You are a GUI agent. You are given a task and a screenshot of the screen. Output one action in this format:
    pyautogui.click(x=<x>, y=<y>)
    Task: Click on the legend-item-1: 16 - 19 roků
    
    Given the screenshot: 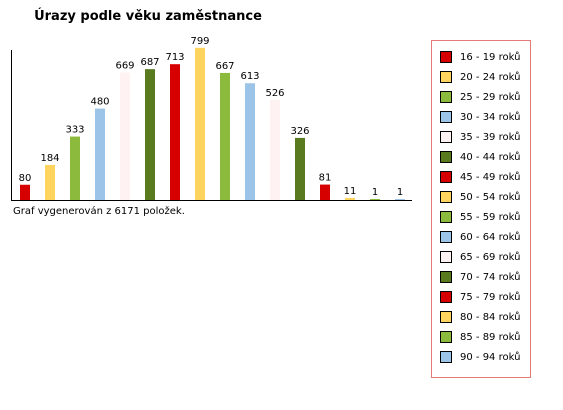 What is the action you would take?
    pyautogui.click(x=480, y=57)
    